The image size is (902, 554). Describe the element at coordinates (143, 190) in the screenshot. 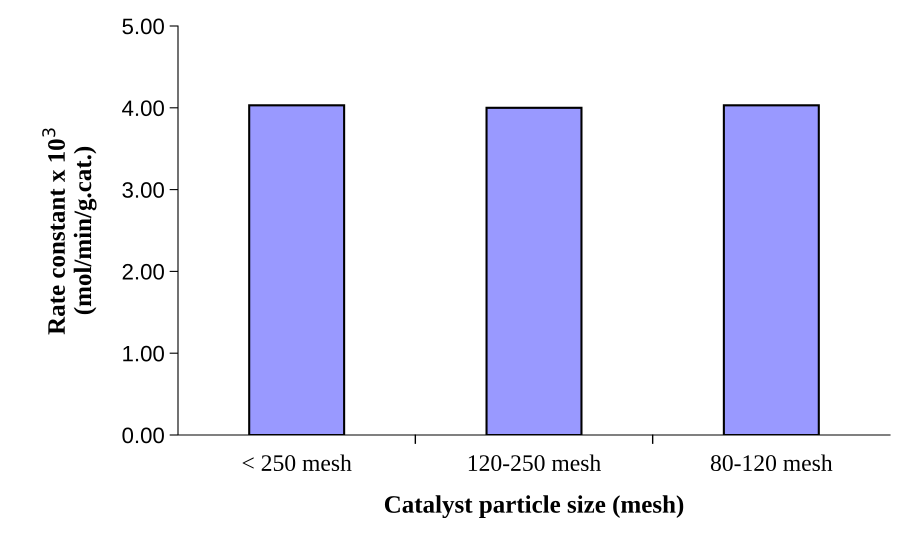

I see `y-tick-label: 3.00` at that location.